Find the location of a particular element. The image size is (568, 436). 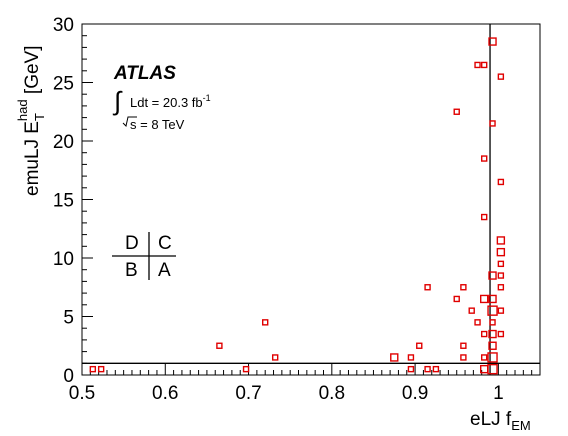

region-label-d: D is located at coordinates (132, 243).